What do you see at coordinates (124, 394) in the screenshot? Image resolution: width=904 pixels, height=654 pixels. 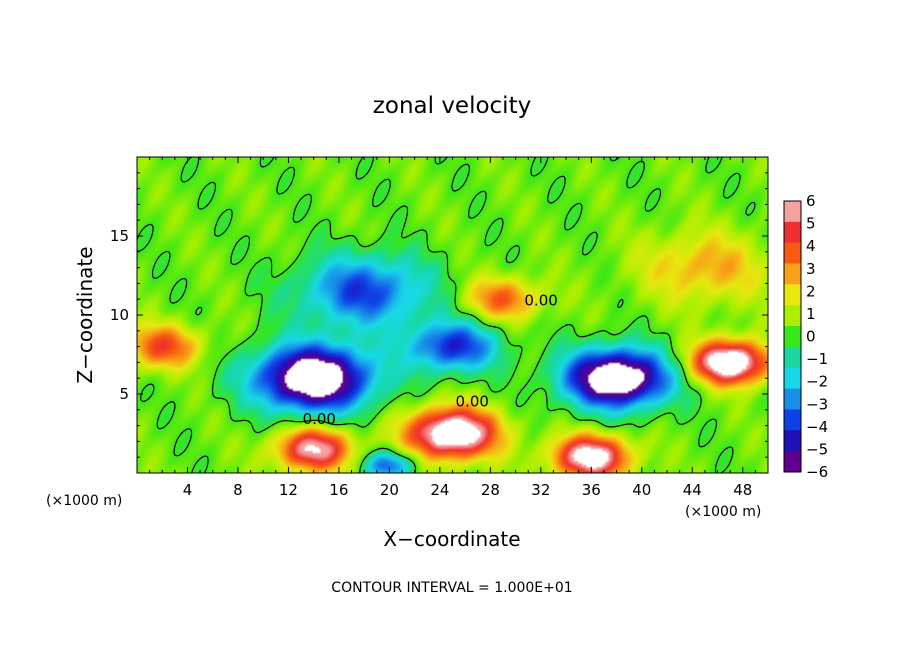 I see `y-tick-label: 5` at bounding box center [124, 394].